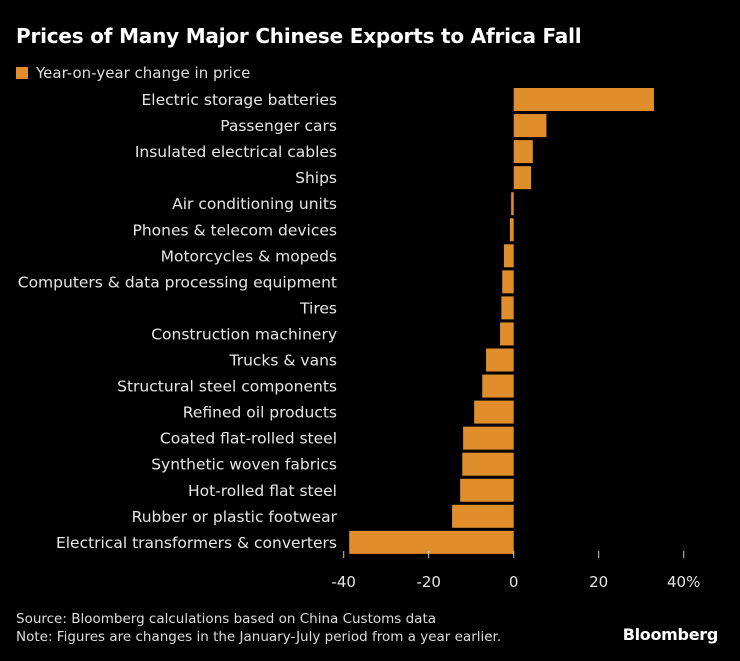 This screenshot has height=661, width=740. What do you see at coordinates (236, 152) in the screenshot?
I see `category-label: Insulated electrical cables` at bounding box center [236, 152].